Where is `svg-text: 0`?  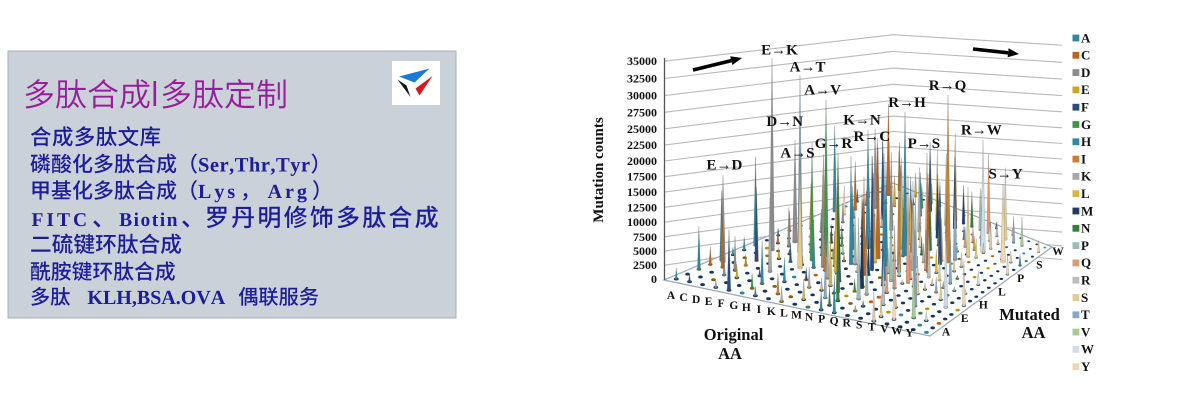
svg-text: 0 is located at coordinates (654, 279).